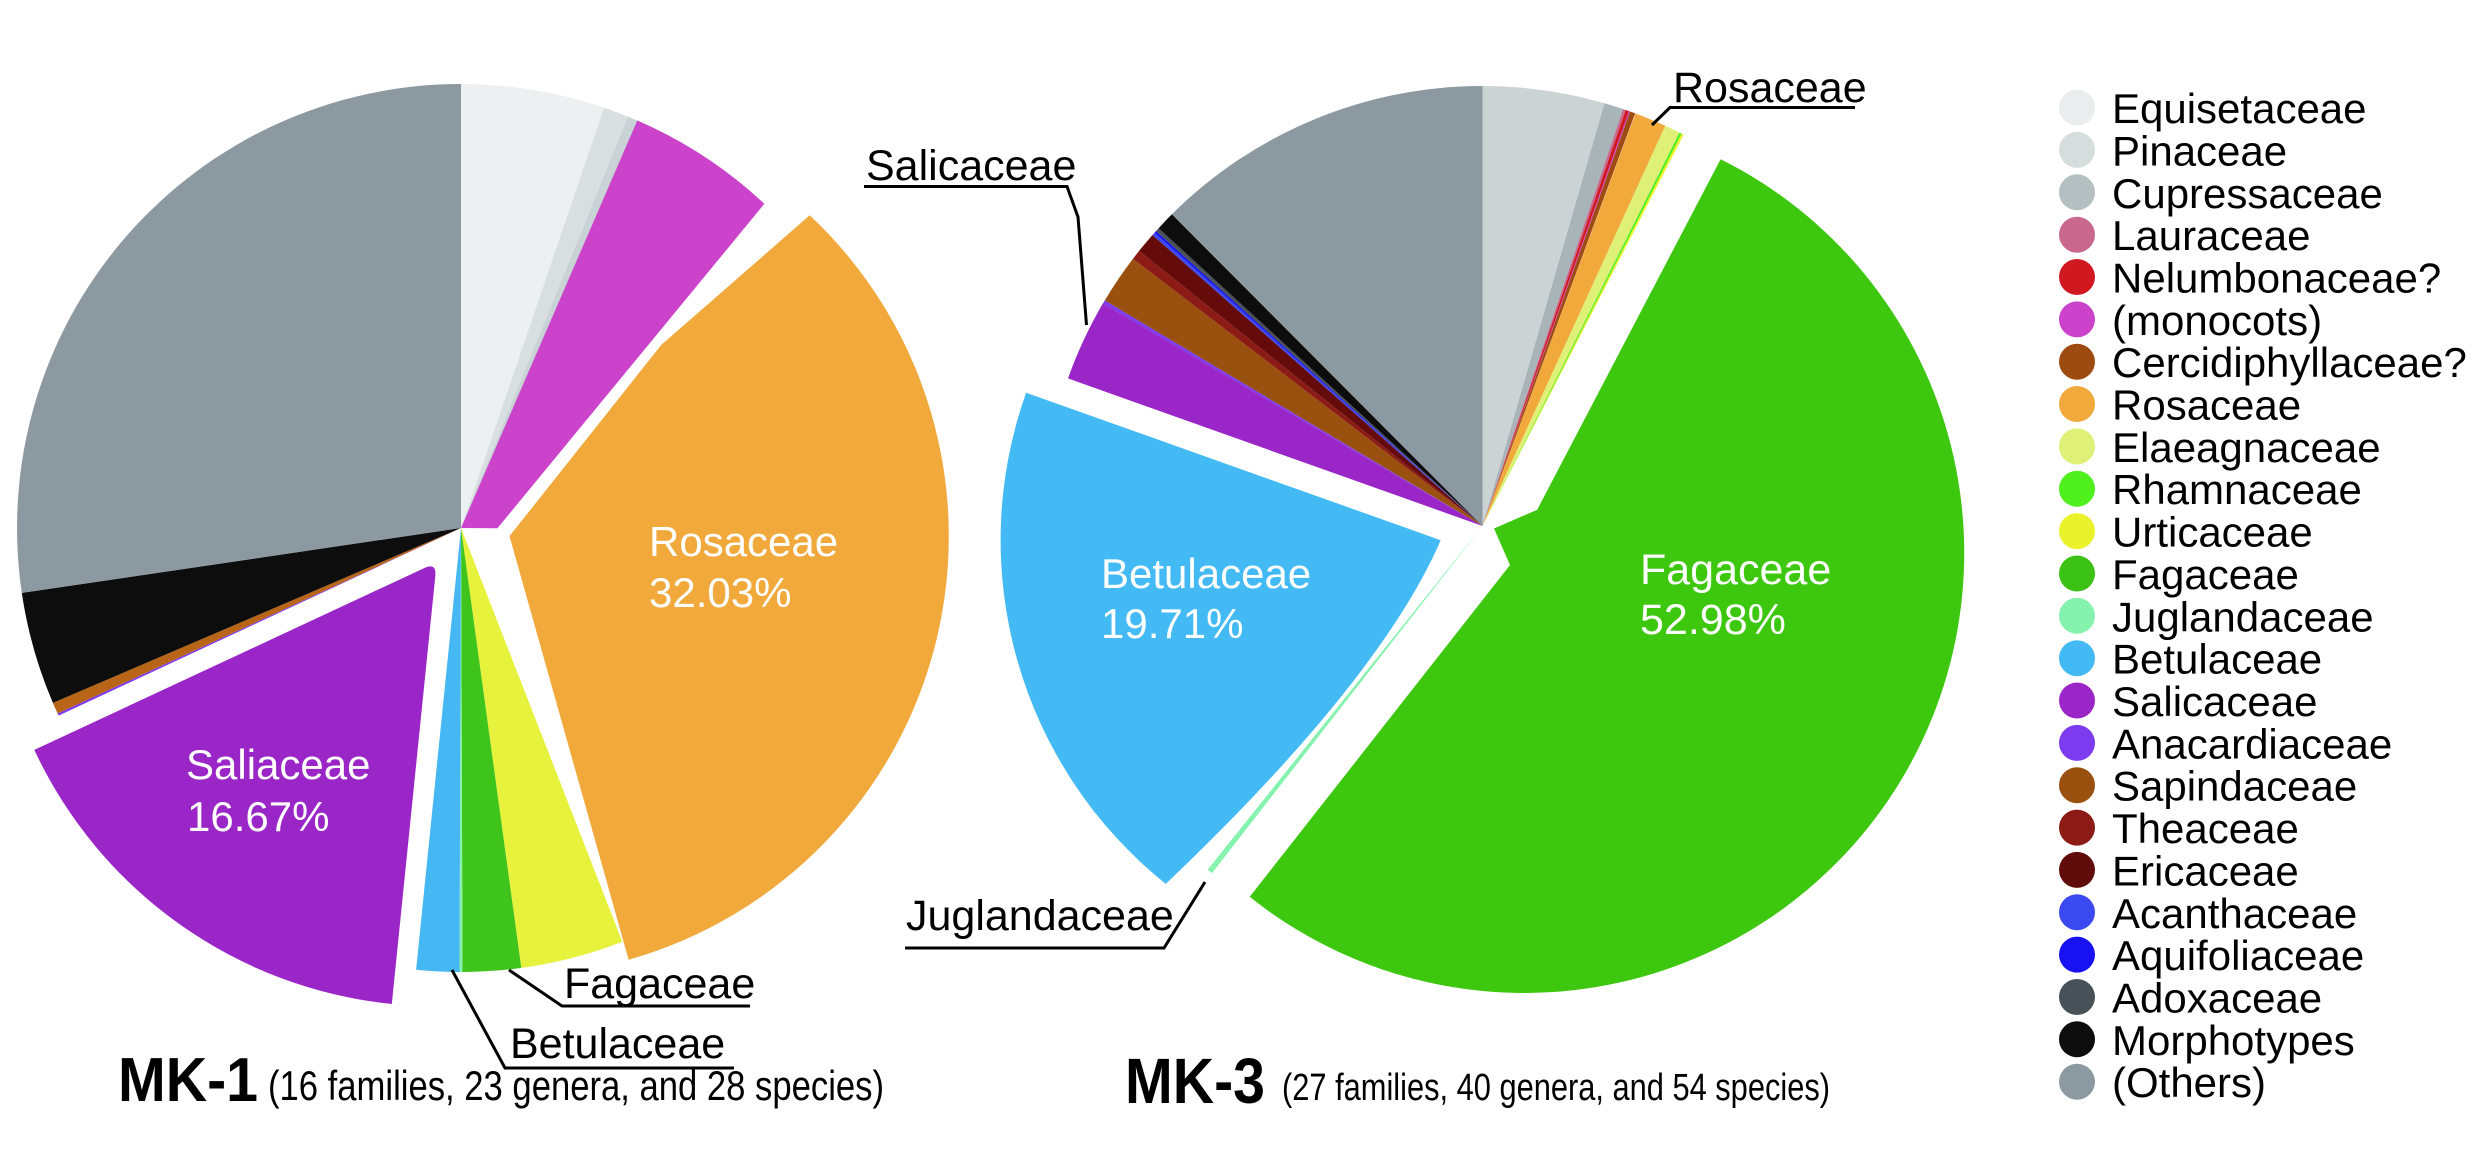  I want to click on svg-text: Sapindaceae, so click(2234, 786).